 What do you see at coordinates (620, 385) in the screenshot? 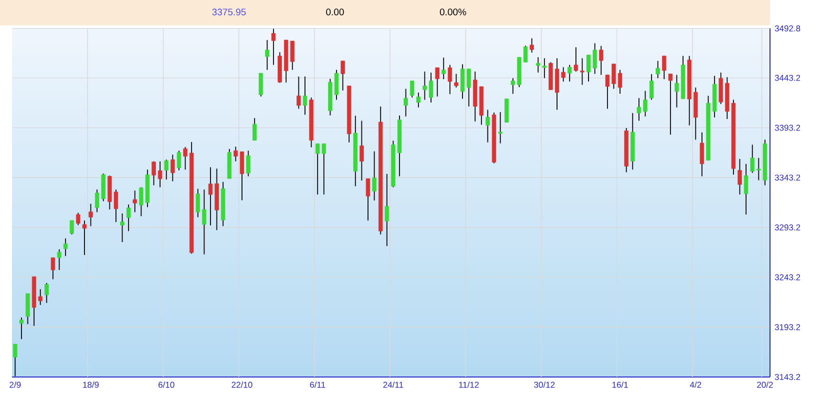
I see `x-tick-label: 16/1` at bounding box center [620, 385].